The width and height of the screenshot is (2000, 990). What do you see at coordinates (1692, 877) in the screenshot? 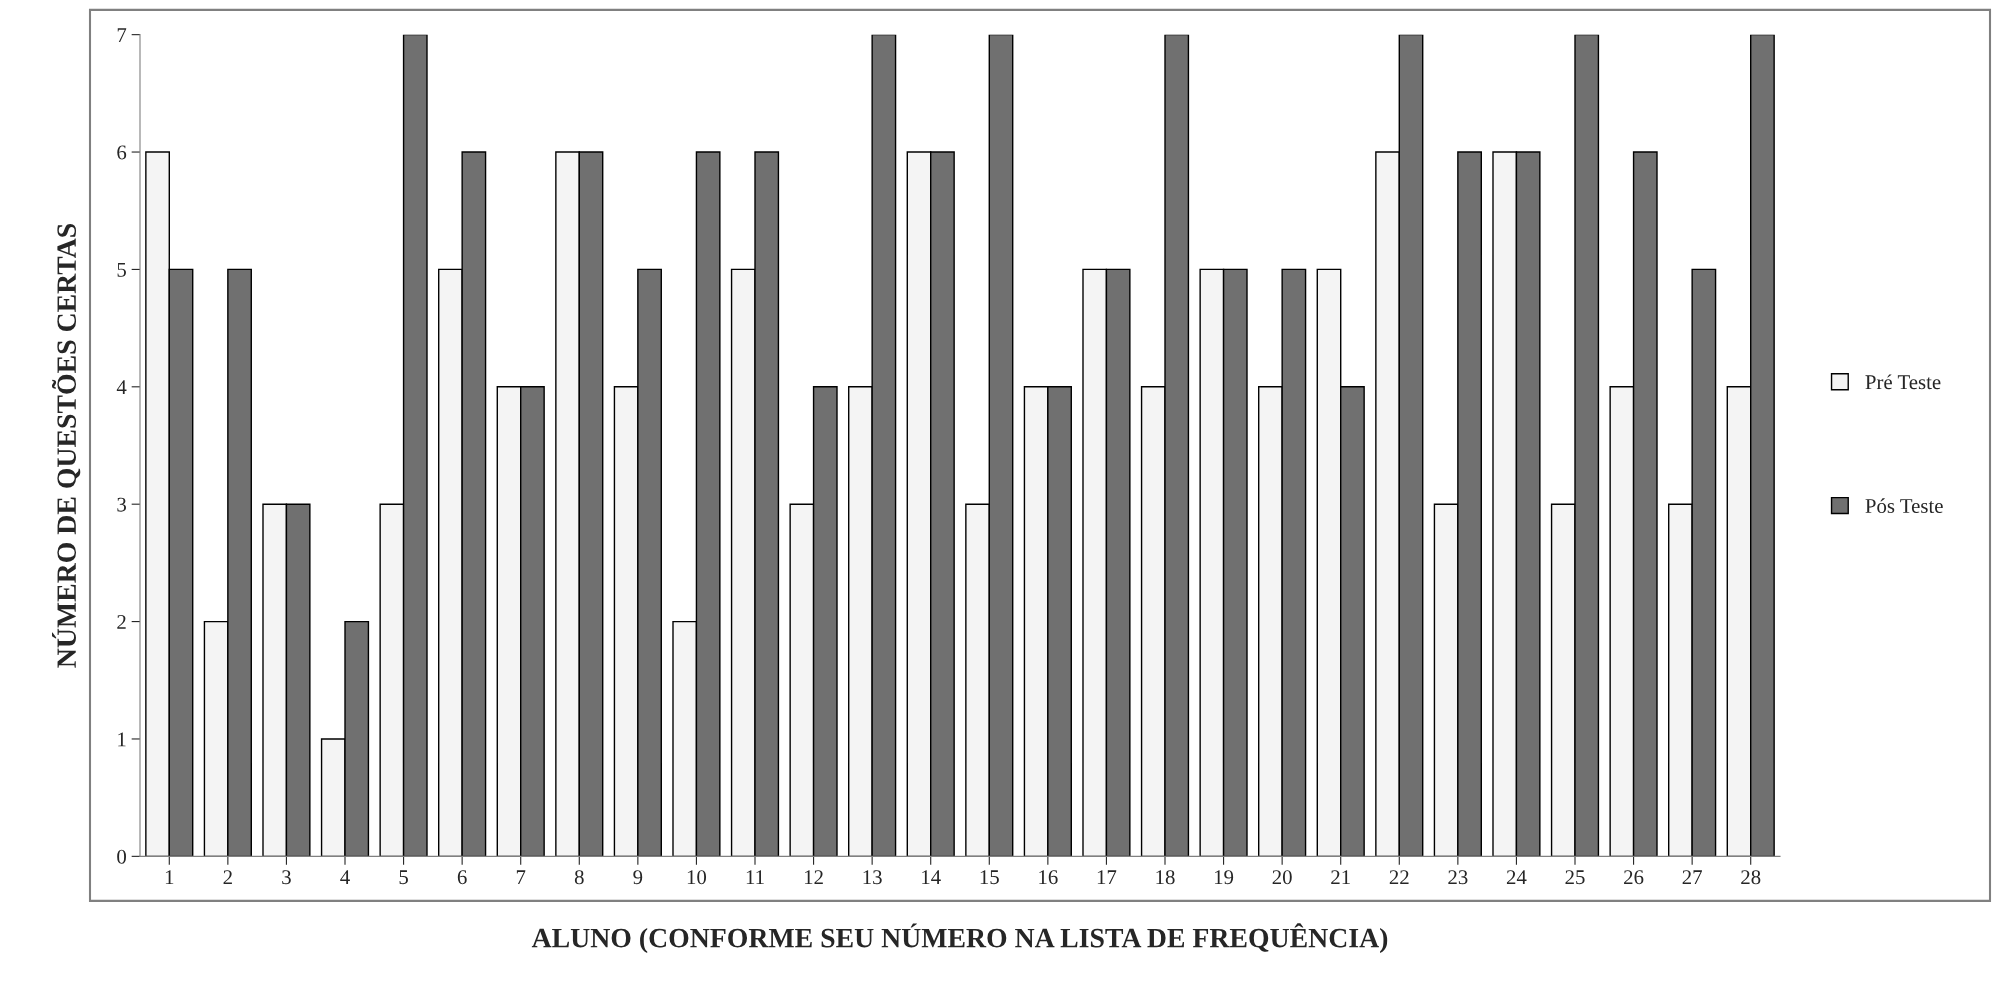
I see `x-tick-label: 27` at bounding box center [1692, 877].